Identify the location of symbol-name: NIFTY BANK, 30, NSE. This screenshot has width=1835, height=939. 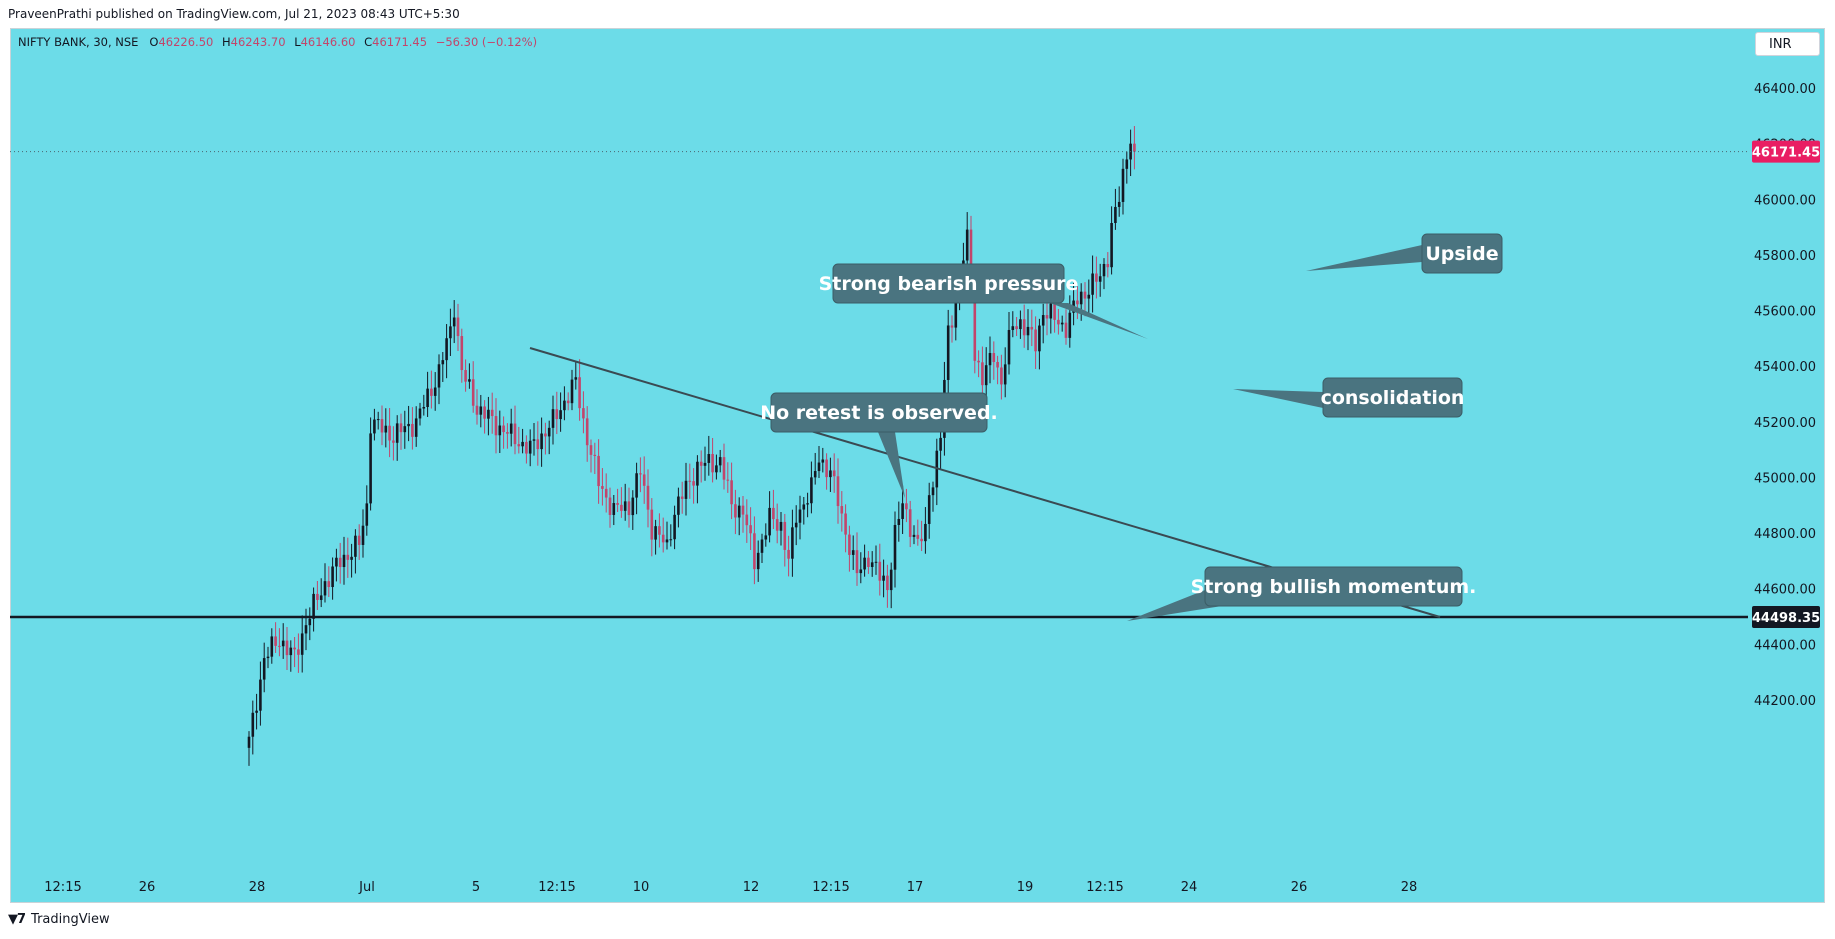
(78, 42).